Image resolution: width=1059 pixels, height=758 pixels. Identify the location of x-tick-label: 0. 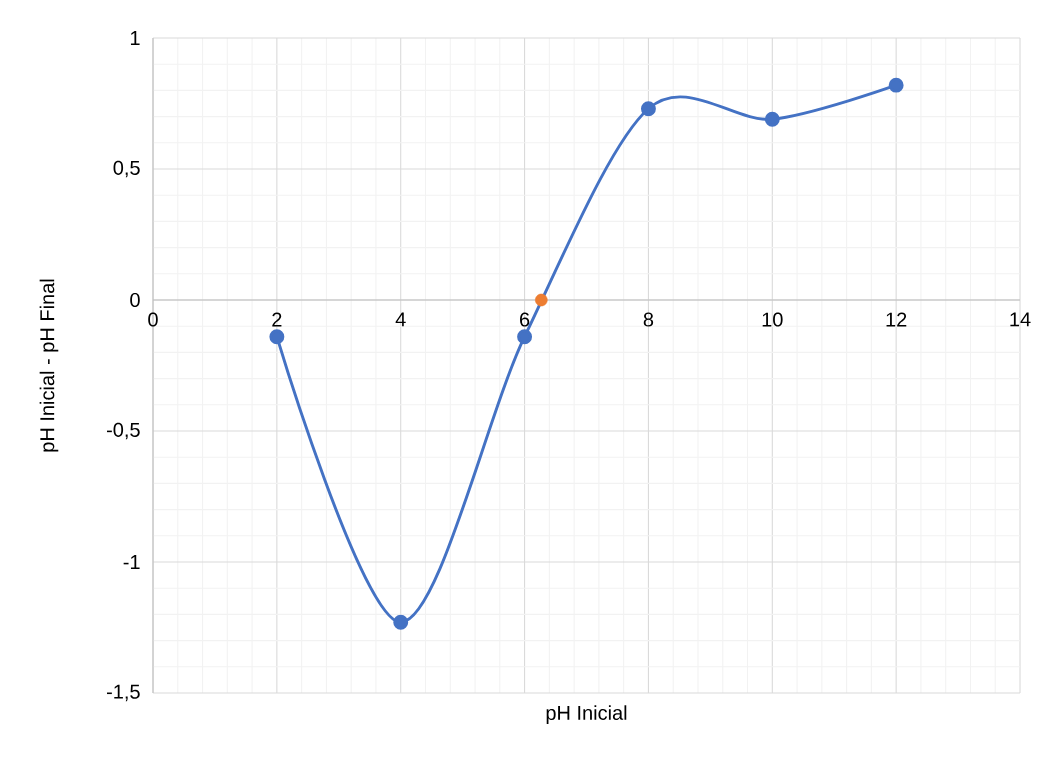
(153, 319).